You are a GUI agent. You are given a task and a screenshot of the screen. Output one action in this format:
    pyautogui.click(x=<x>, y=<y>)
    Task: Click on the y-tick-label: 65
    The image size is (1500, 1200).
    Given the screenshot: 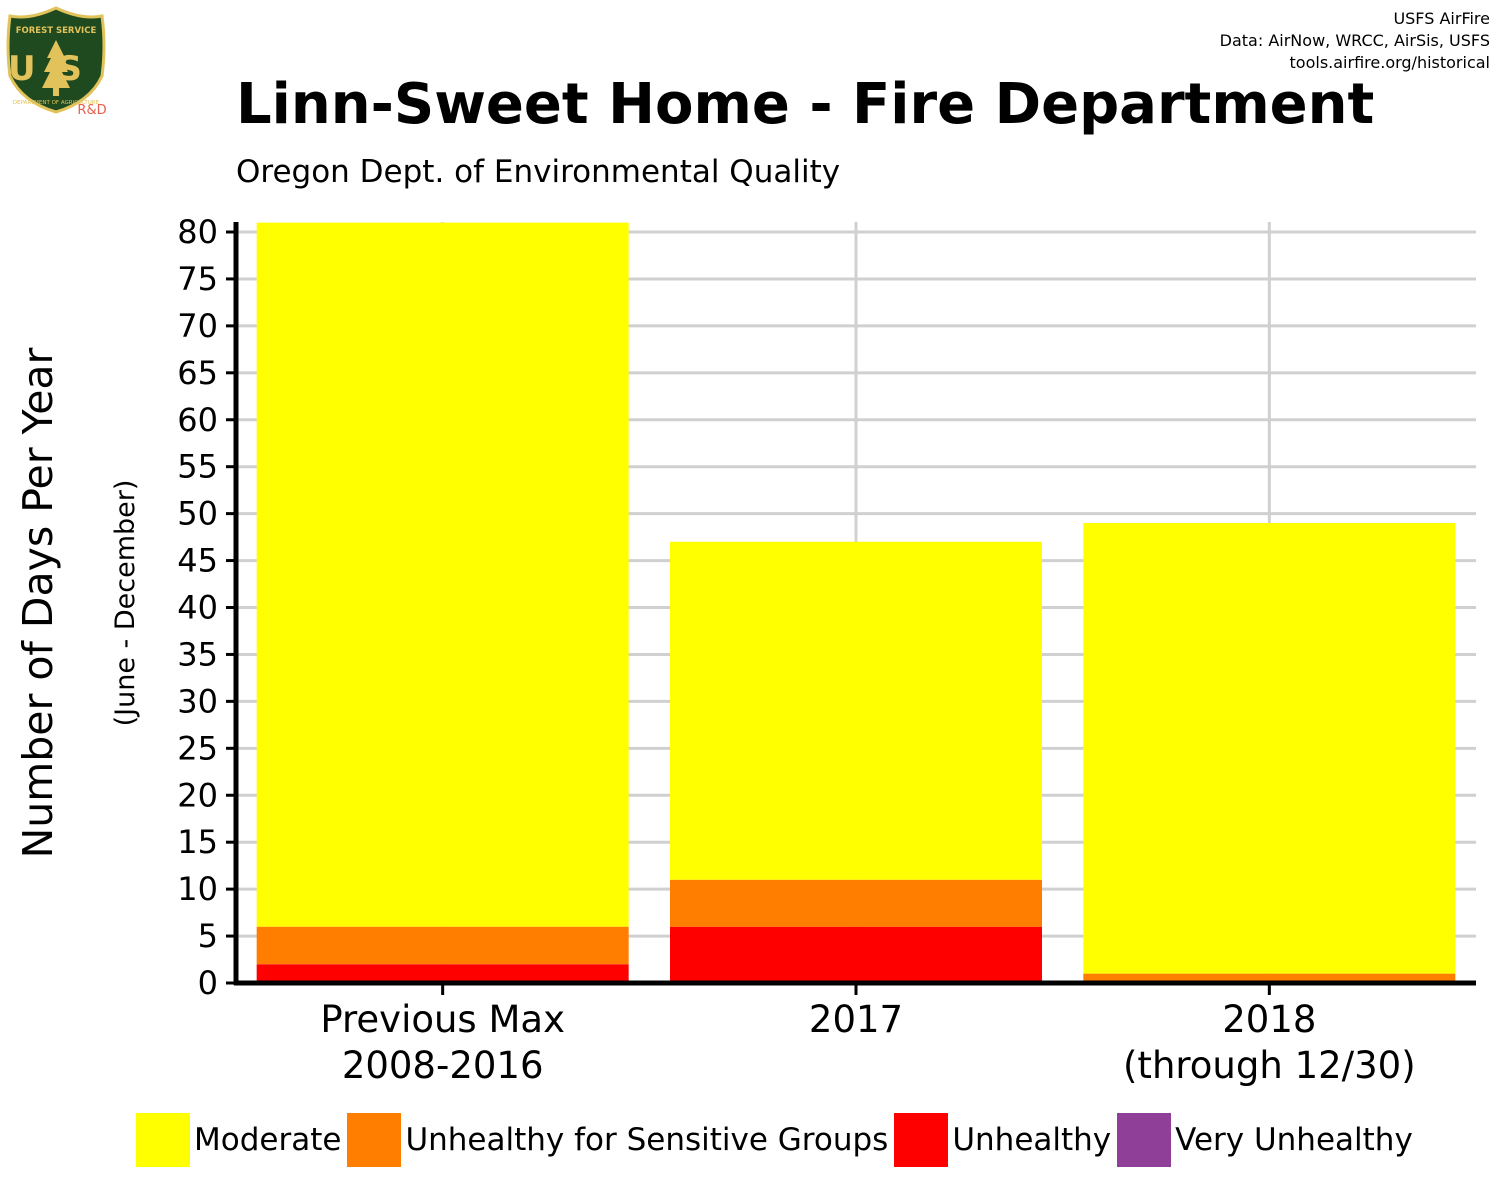 What is the action you would take?
    pyautogui.click(x=197, y=373)
    